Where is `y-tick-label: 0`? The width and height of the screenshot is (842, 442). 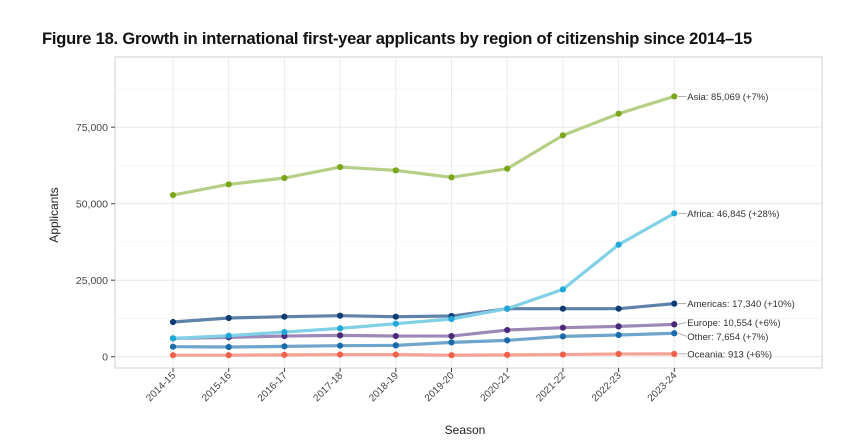 y-tick-label: 0 is located at coordinates (105, 358).